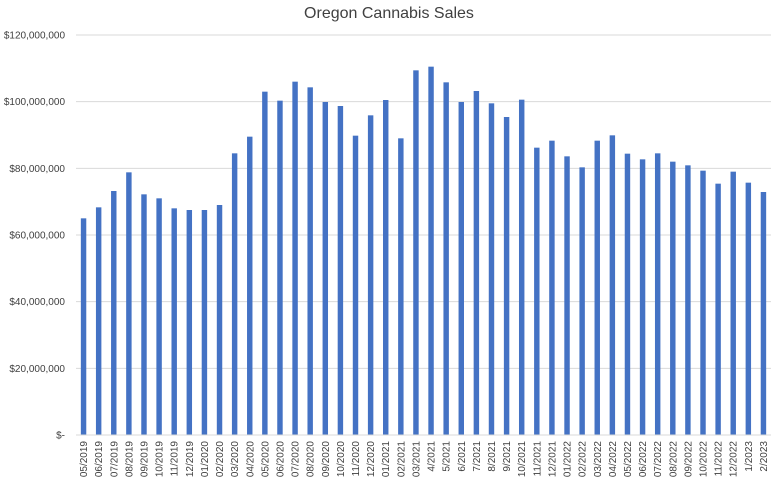  I want to click on bar-07-2020, so click(295, 258).